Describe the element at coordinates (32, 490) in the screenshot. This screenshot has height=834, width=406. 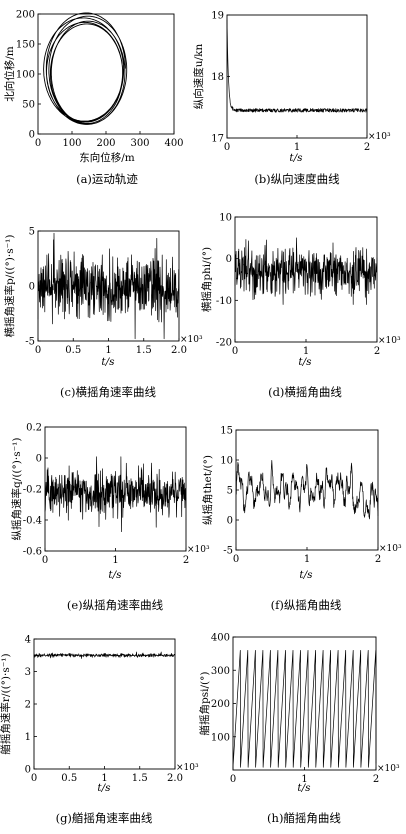
I see `y-tick-label: -0.2` at that location.